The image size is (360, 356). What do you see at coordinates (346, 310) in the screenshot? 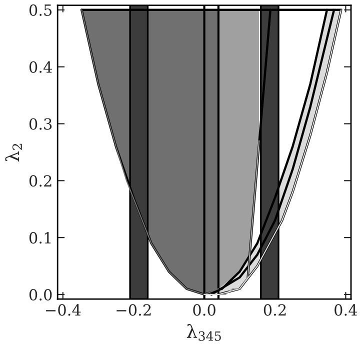
I see `x-tick-label: 0.4` at bounding box center [346, 310].